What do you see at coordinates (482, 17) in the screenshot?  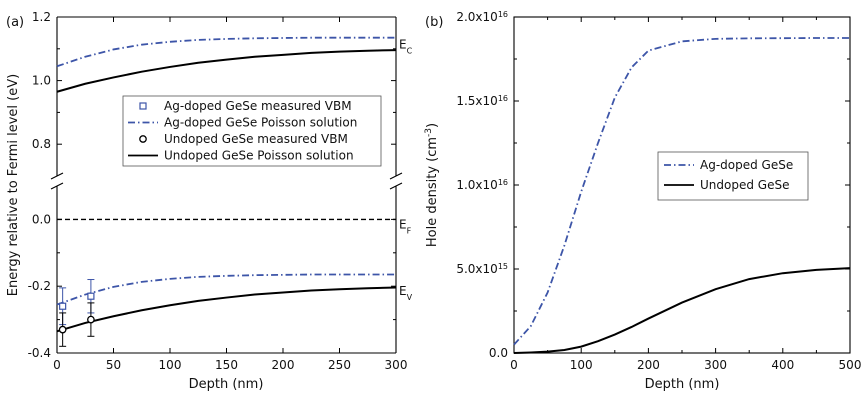 I see `y-tick-label: 2.0x10¹⁶` at bounding box center [482, 17].